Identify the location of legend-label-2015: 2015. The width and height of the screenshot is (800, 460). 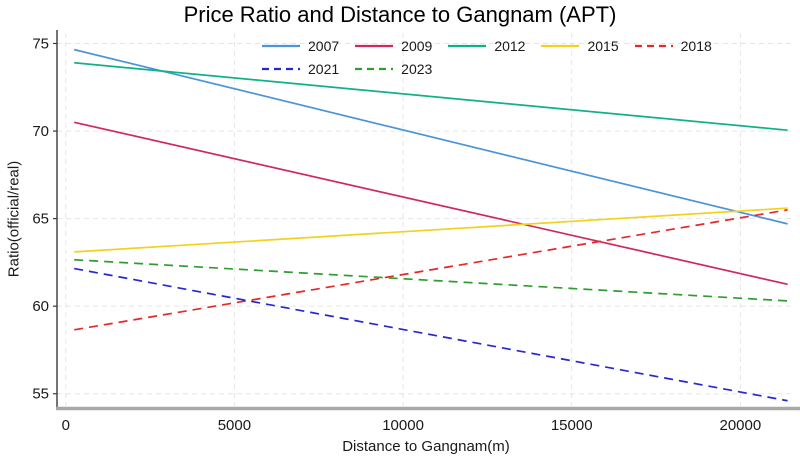
(603, 46).